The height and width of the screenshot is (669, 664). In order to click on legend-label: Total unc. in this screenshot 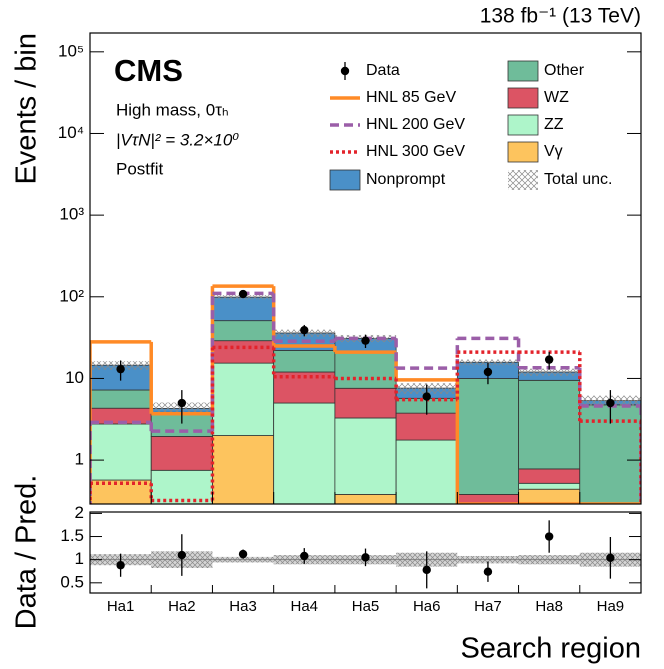, I will do `click(578, 179)`.